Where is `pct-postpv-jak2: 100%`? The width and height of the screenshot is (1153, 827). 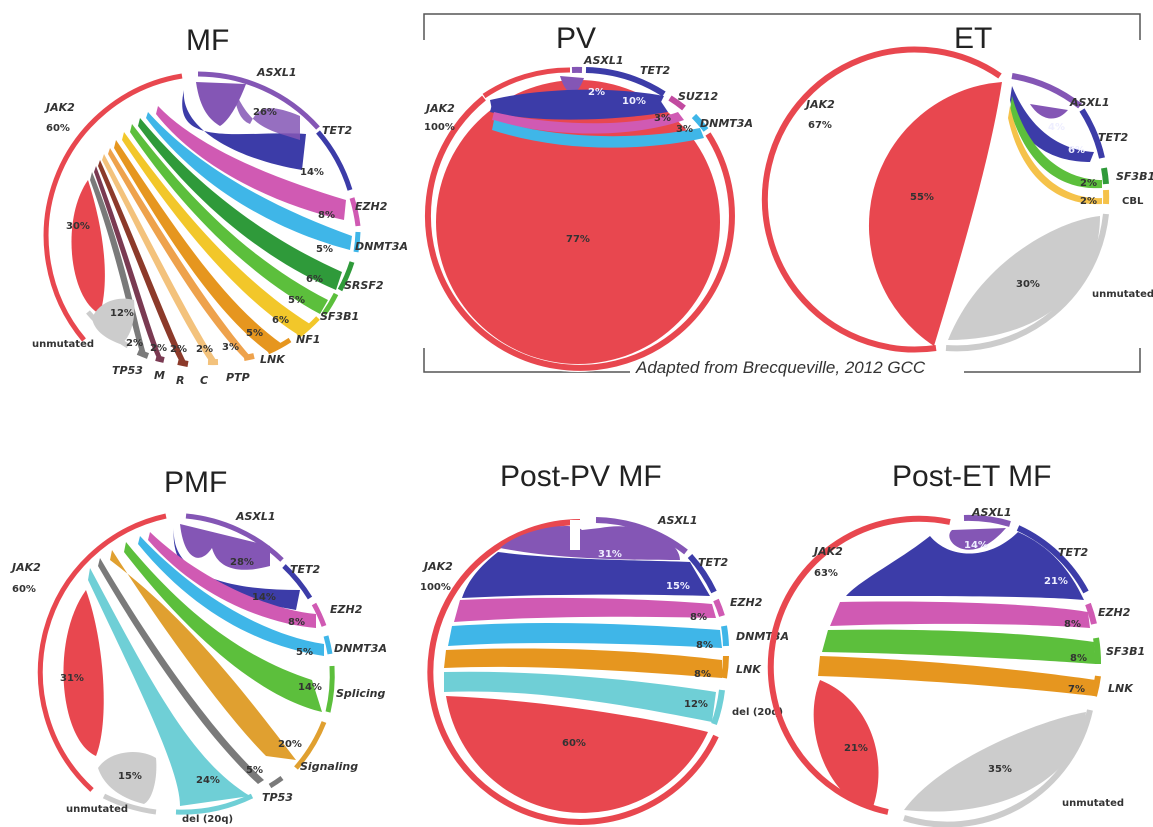
pct-postpv-jak2: 100% is located at coordinates (435, 587).